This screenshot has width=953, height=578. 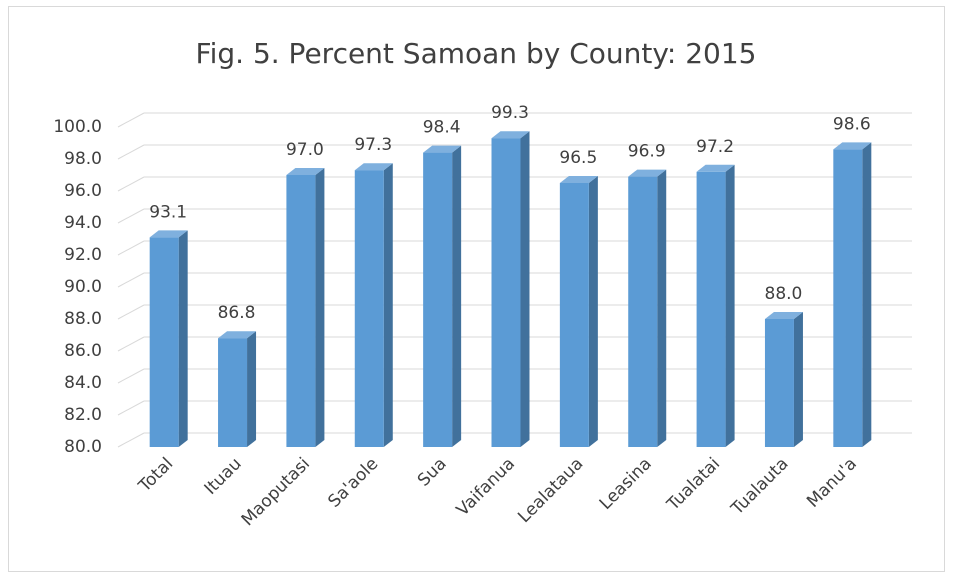 I want to click on data-label: 93.1, so click(x=168, y=212).